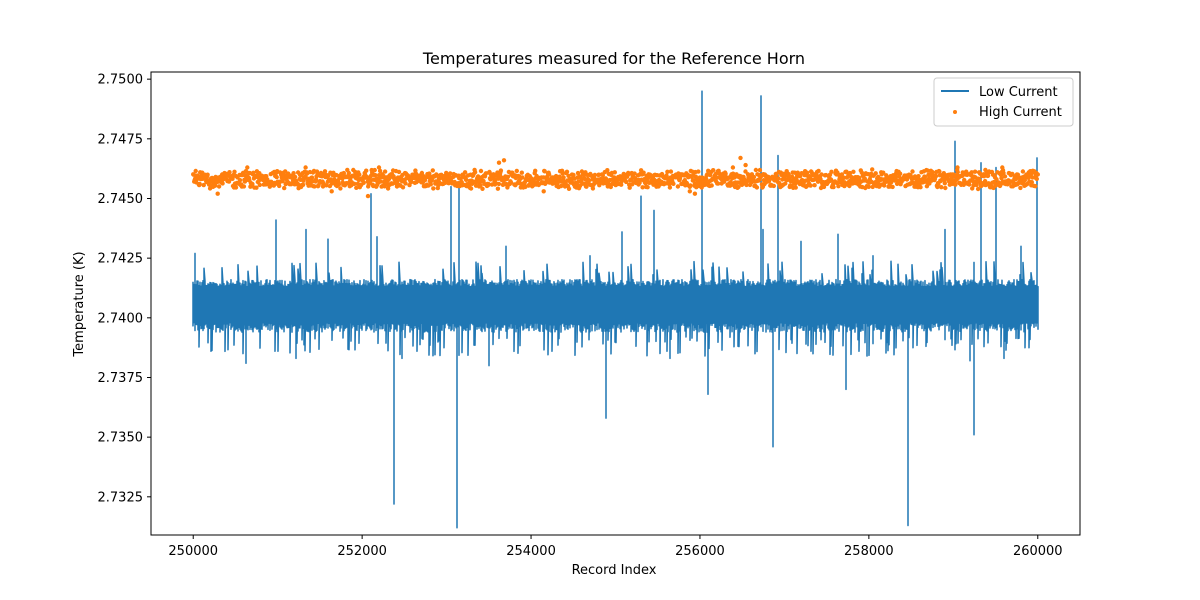  What do you see at coordinates (121, 438) in the screenshot?
I see `y-tick-label: 2.7350` at bounding box center [121, 438].